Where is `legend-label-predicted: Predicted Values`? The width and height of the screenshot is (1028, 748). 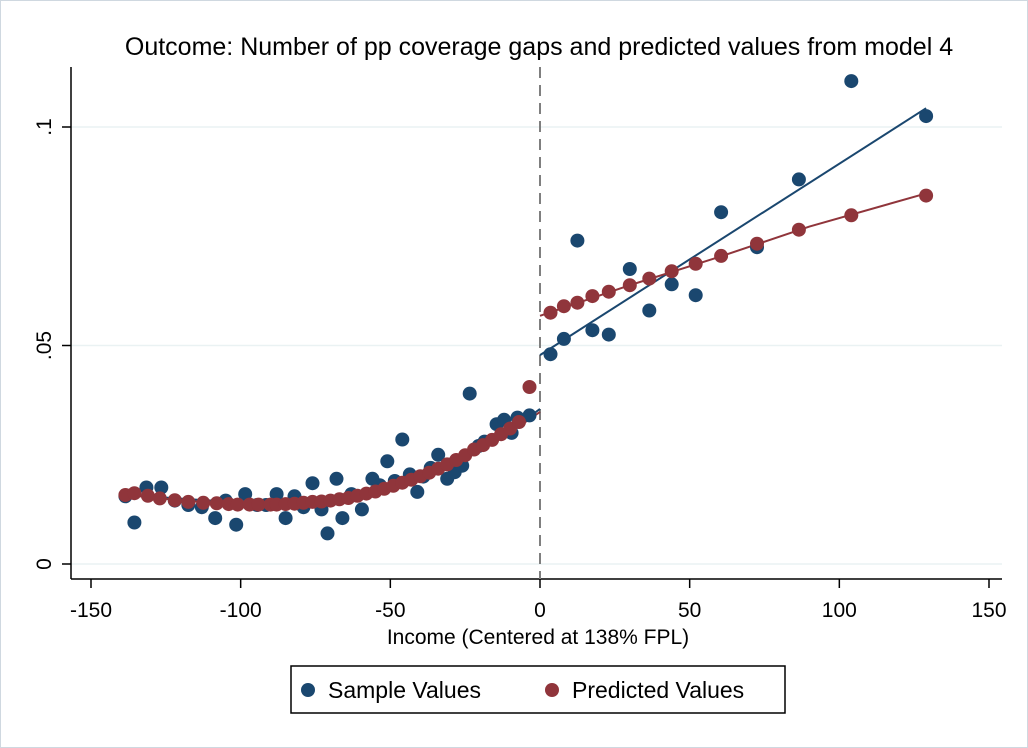
legend-label-predicted: Predicted Values is located at coordinates (658, 690).